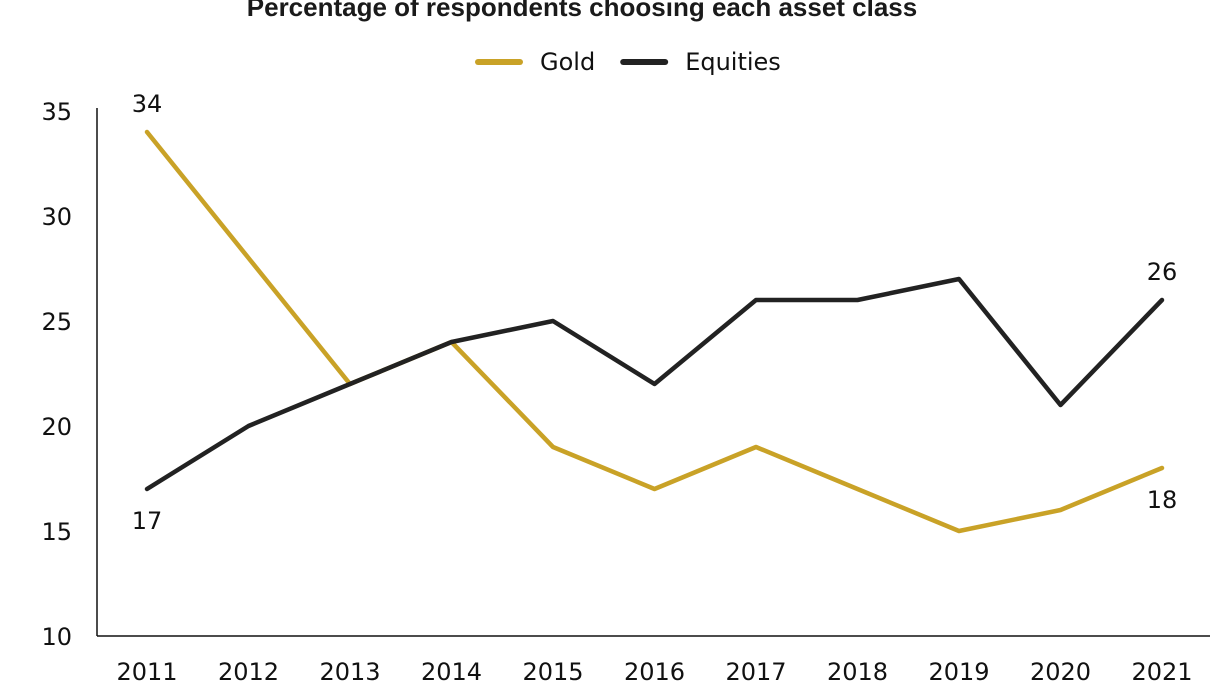  I want to click on data-label-equities: 26, so click(1162, 272).